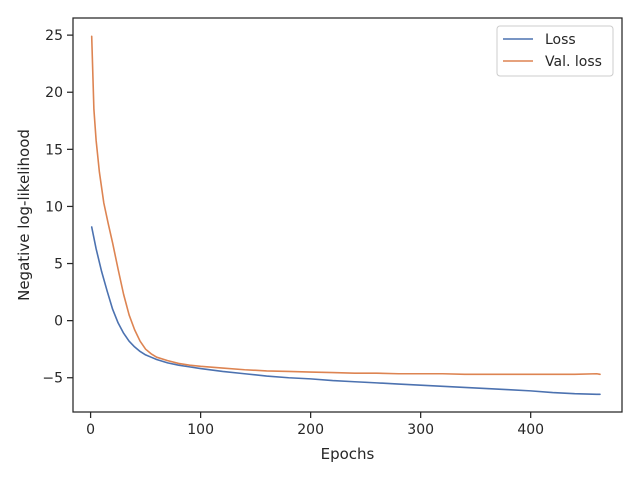 The width and height of the screenshot is (640, 480). I want to click on y-tick-label: −5, so click(52, 379).